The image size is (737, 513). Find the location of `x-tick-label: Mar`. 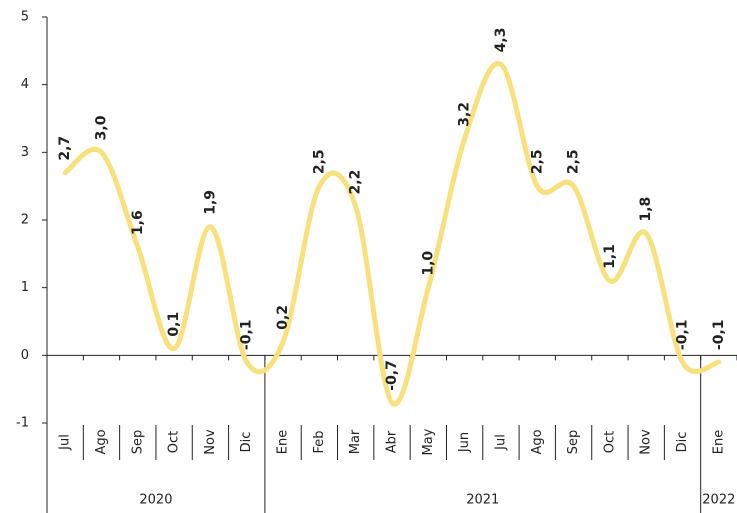

x-tick-label: Mar is located at coordinates (355, 441).